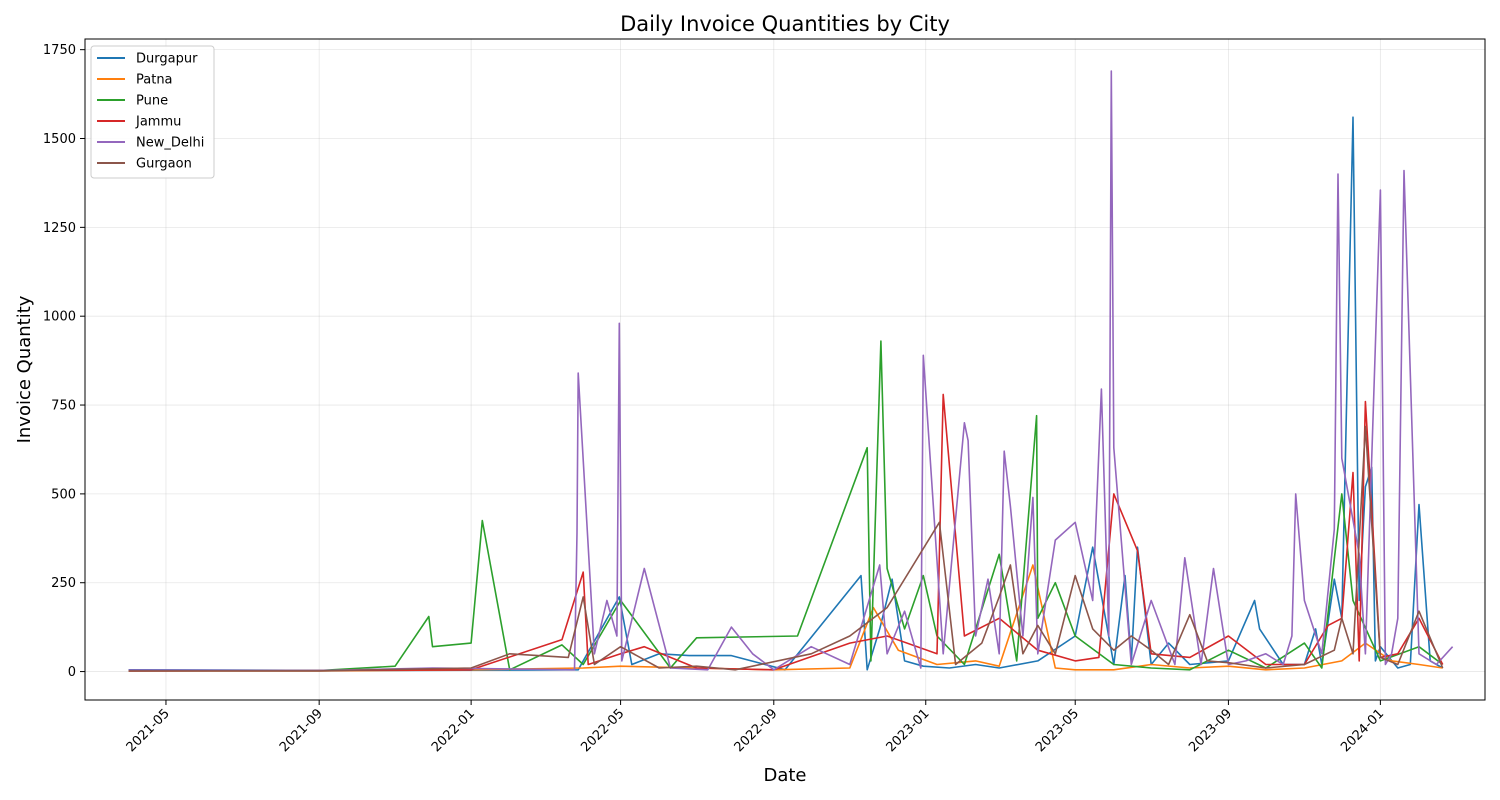  I want to click on y-tick-label: 500, so click(63, 494).